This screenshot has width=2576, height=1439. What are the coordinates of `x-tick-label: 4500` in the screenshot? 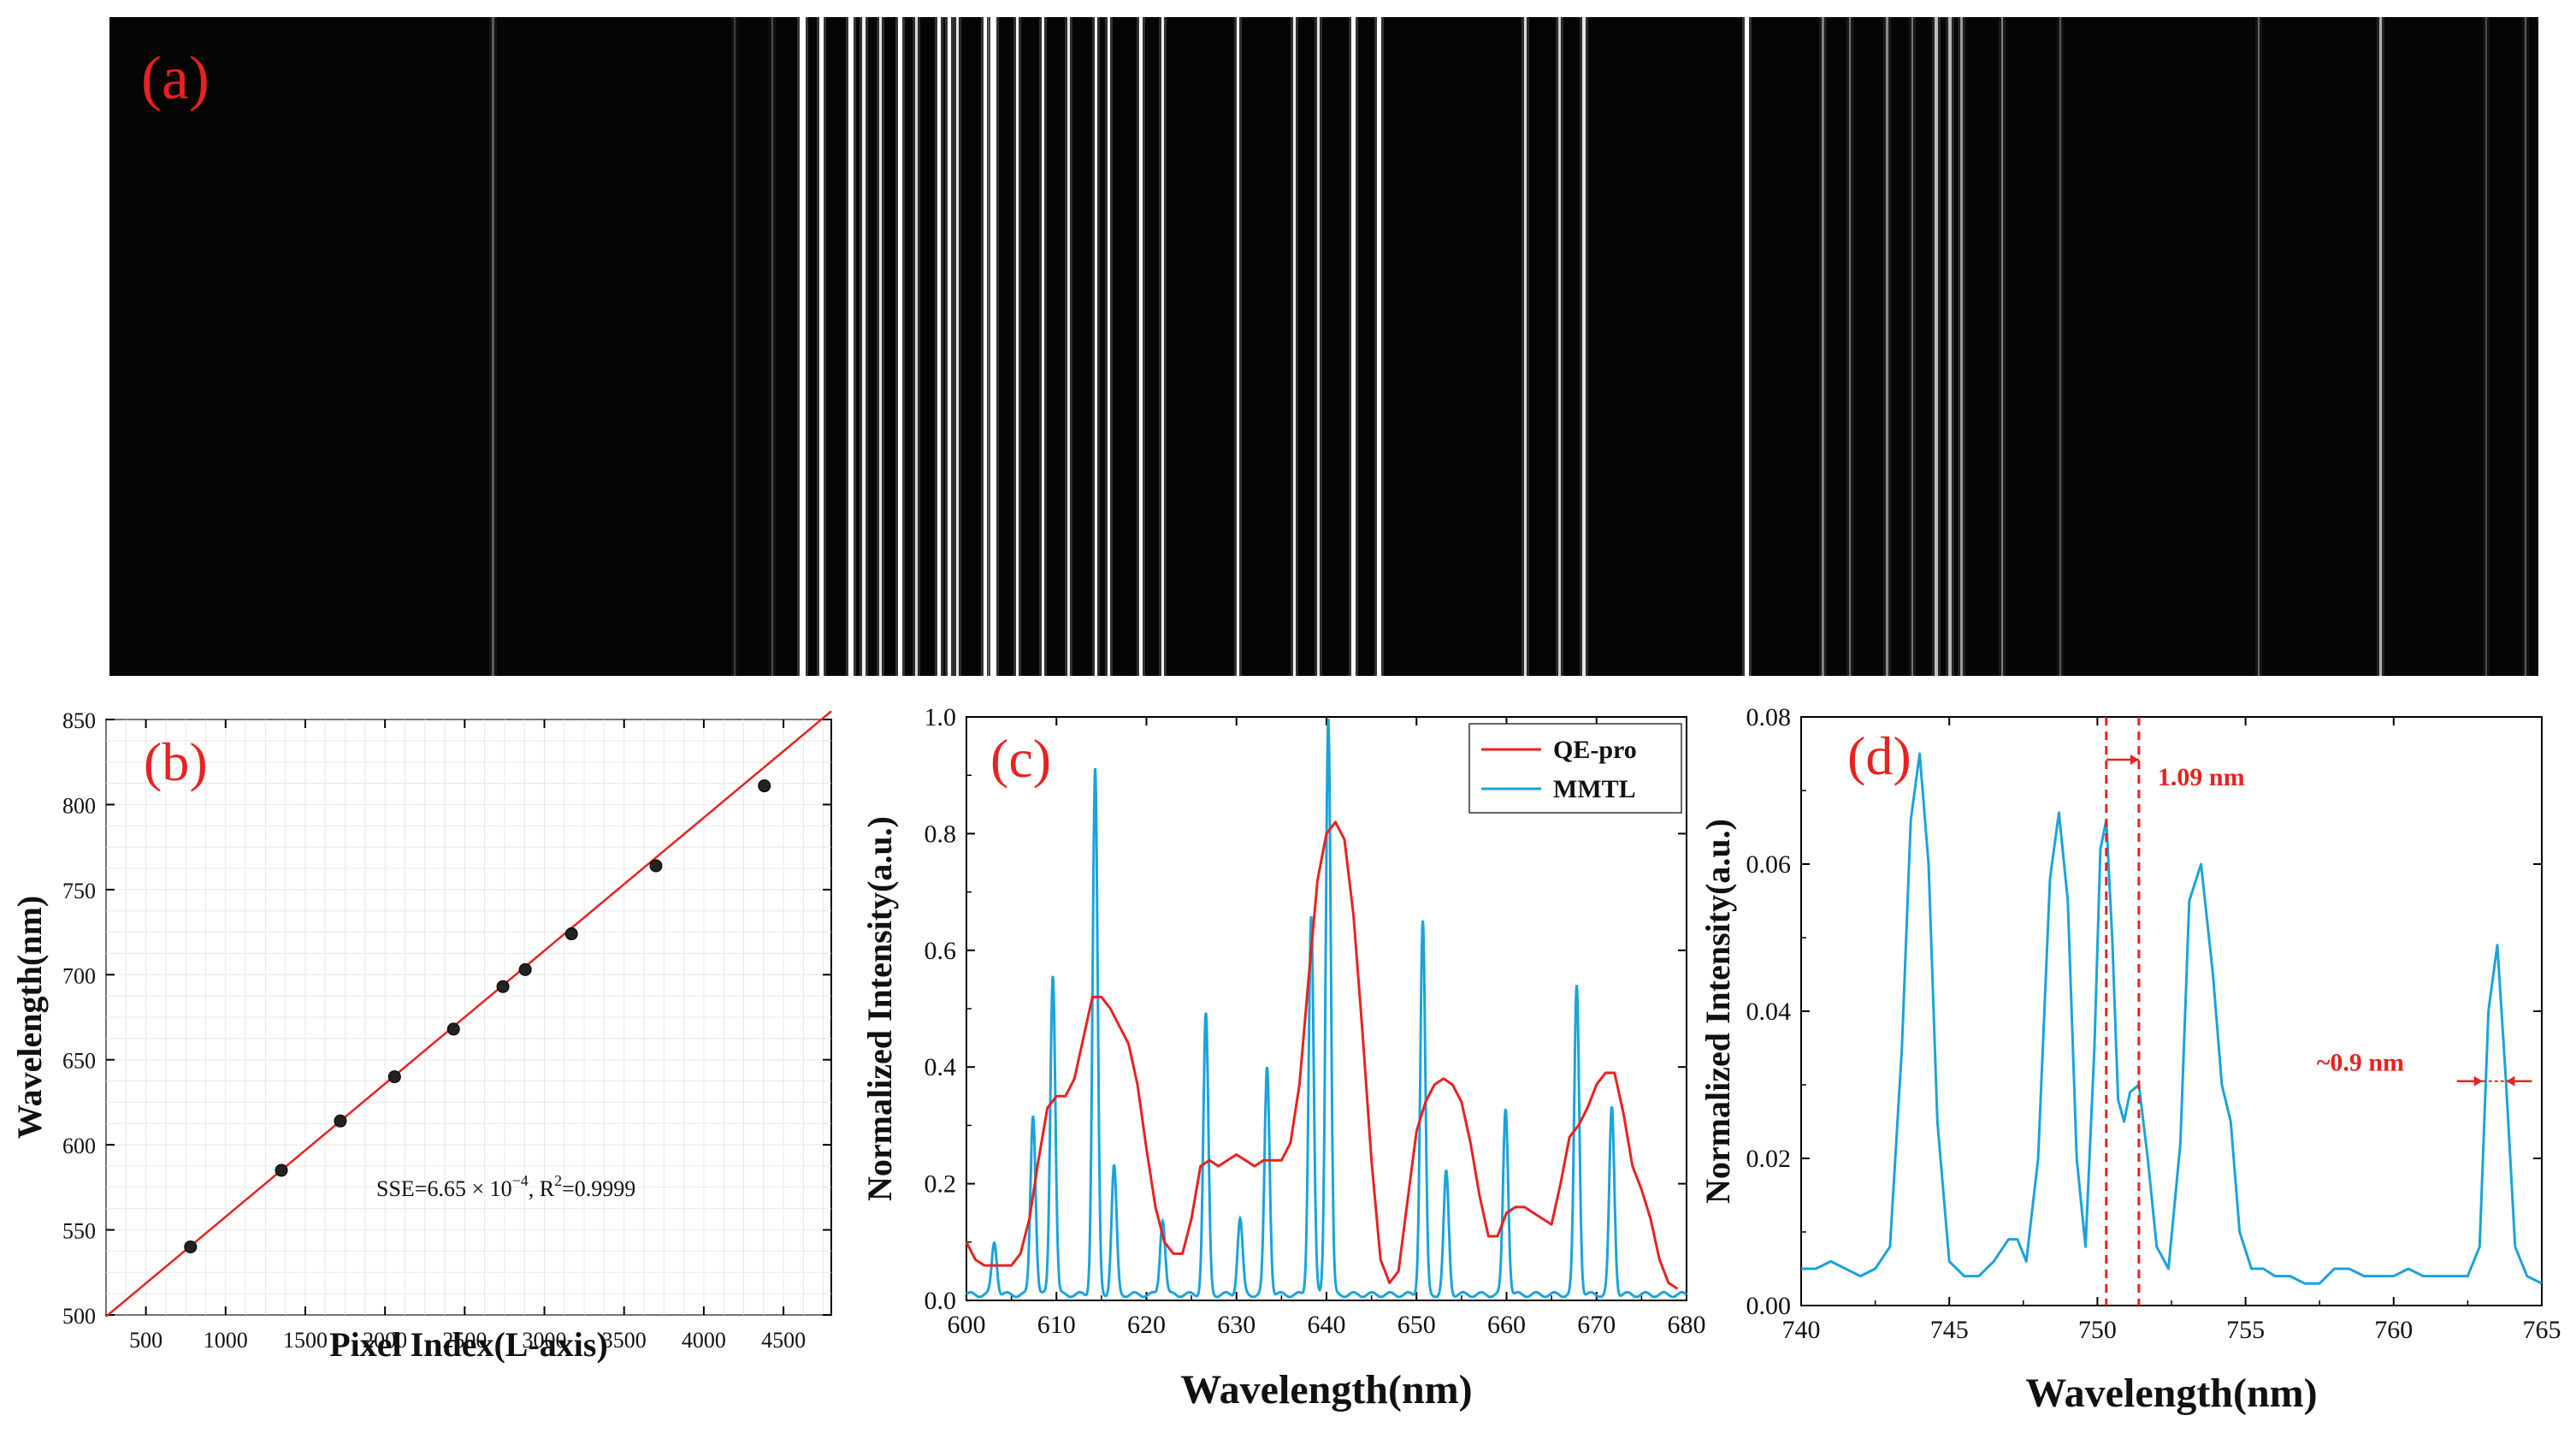 It's located at (783, 1340).